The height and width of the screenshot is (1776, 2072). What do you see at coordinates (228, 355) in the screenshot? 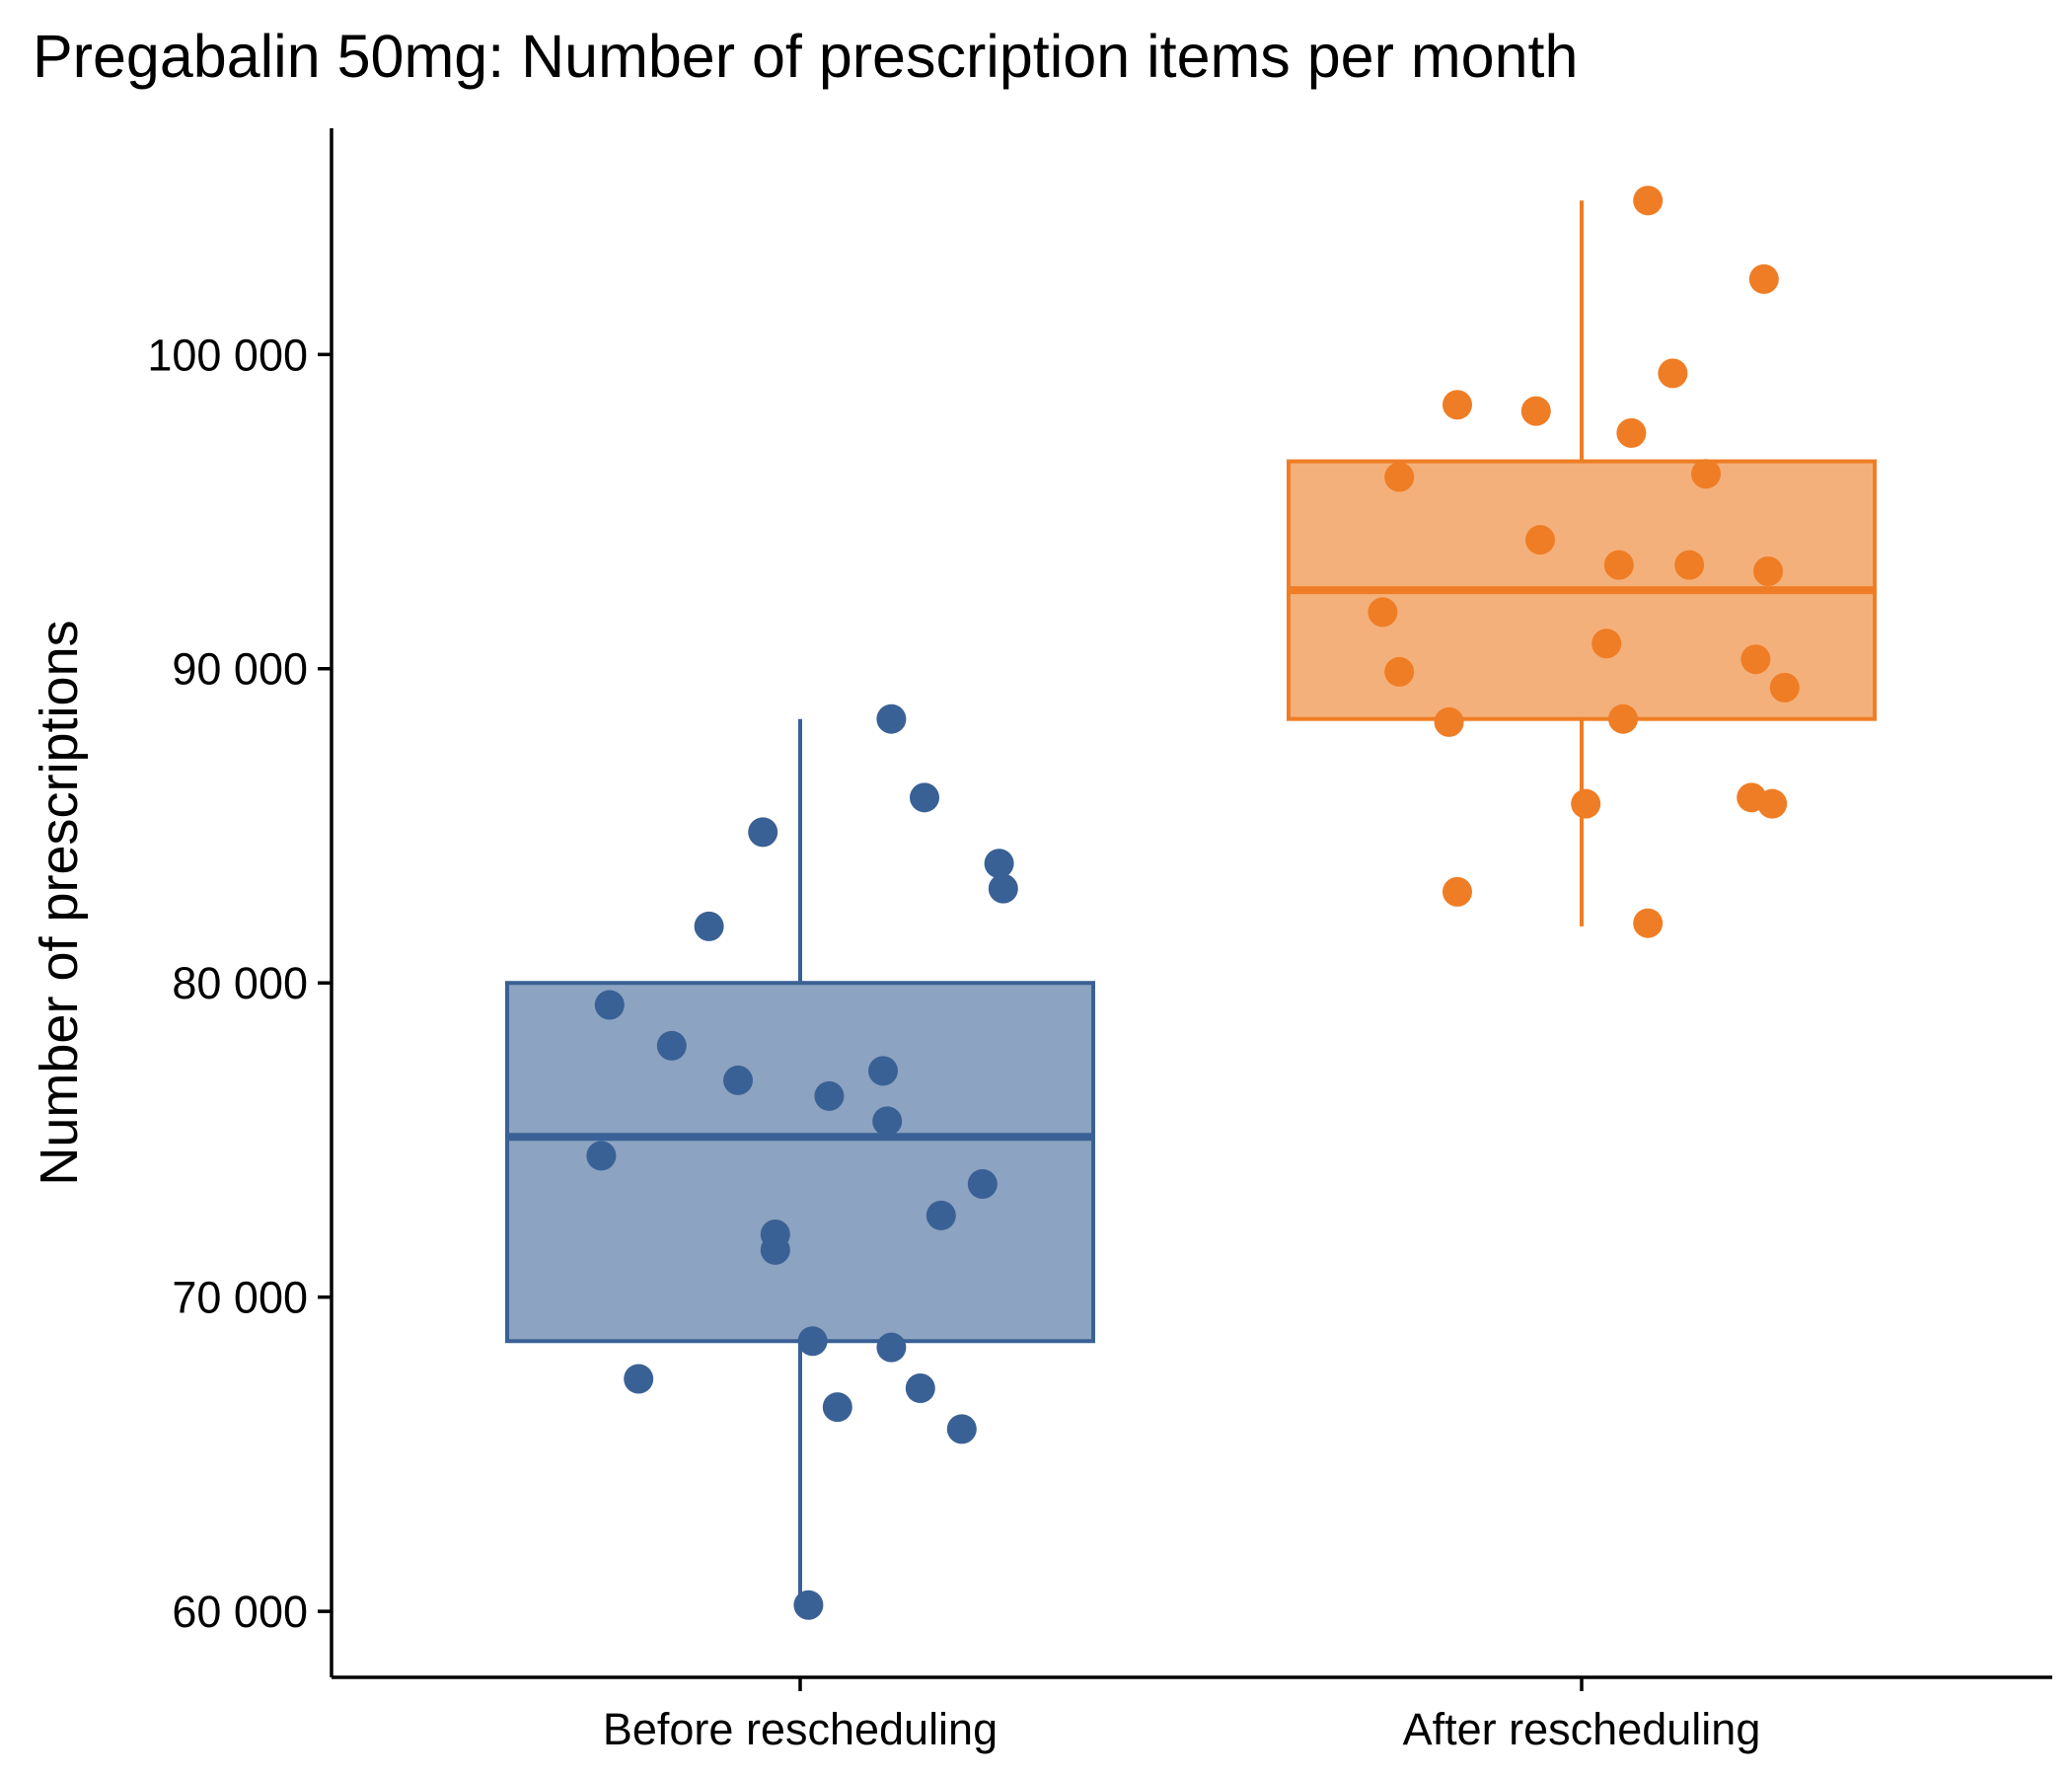
I see `y-tick-label: 100 000` at bounding box center [228, 355].